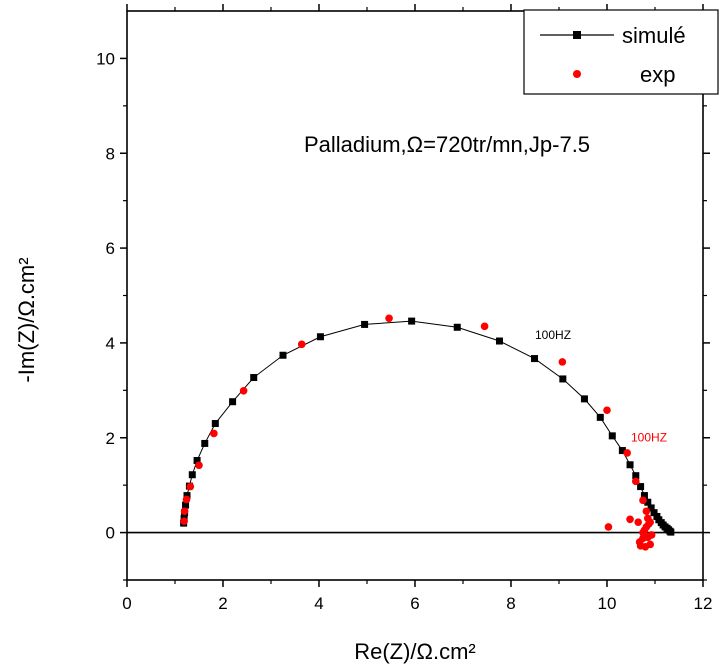  I want to click on y-tick-label: 8, so click(110, 153).